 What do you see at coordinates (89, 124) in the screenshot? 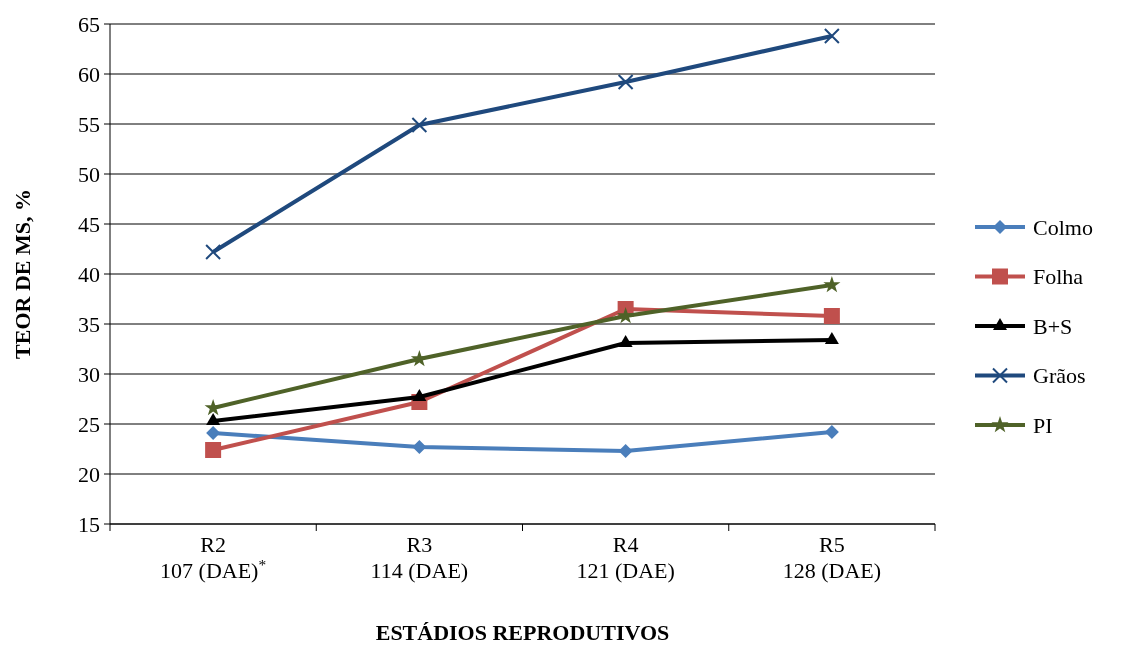
I see `y-tick-label: 55` at bounding box center [89, 124].